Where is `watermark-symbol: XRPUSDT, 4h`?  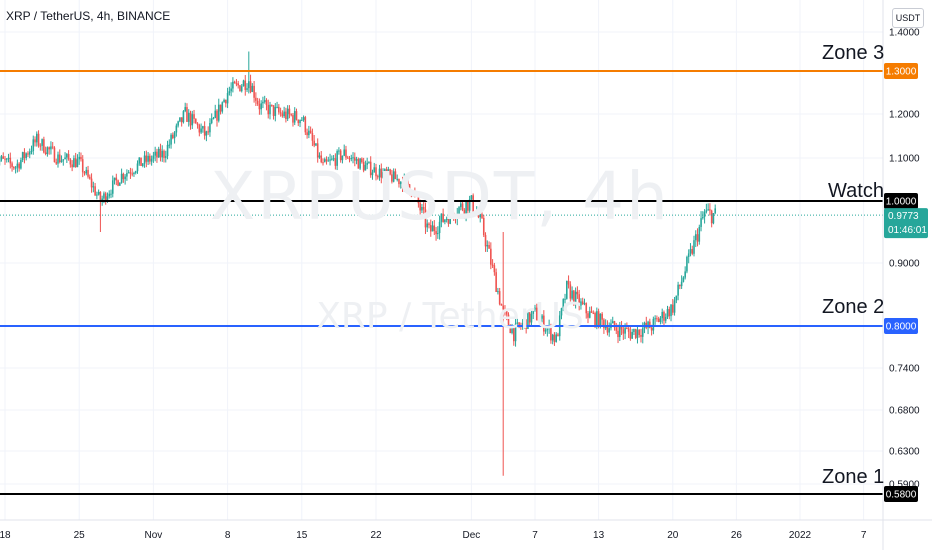 watermark-symbol: XRPUSDT, 4h is located at coordinates (440, 196).